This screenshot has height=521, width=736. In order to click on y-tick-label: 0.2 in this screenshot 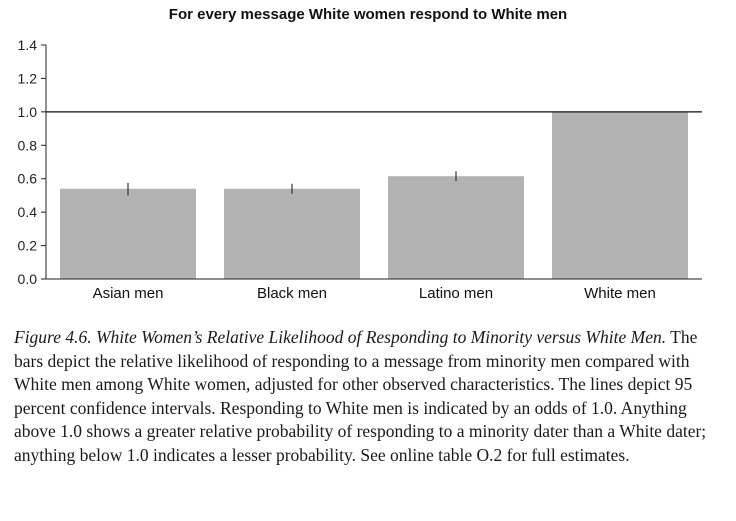, I will do `click(28, 246)`.